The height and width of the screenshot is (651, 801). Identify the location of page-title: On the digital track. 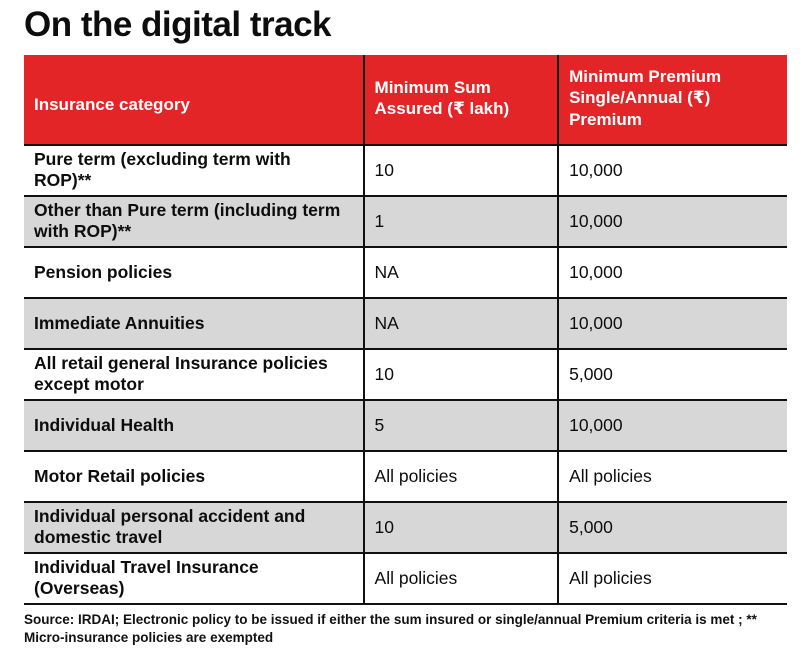
(178, 24).